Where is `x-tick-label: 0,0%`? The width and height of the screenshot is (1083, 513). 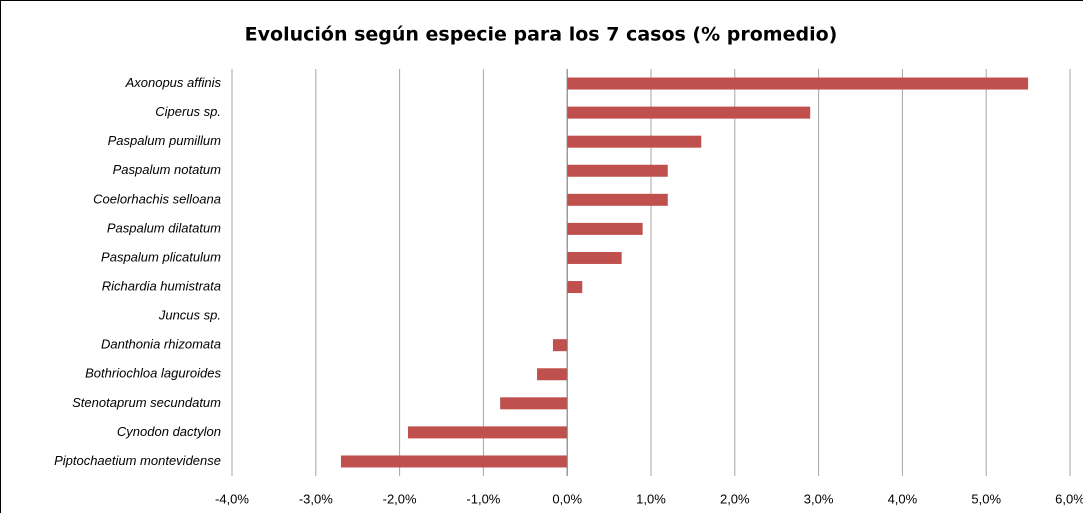 x-tick-label: 0,0% is located at coordinates (567, 498).